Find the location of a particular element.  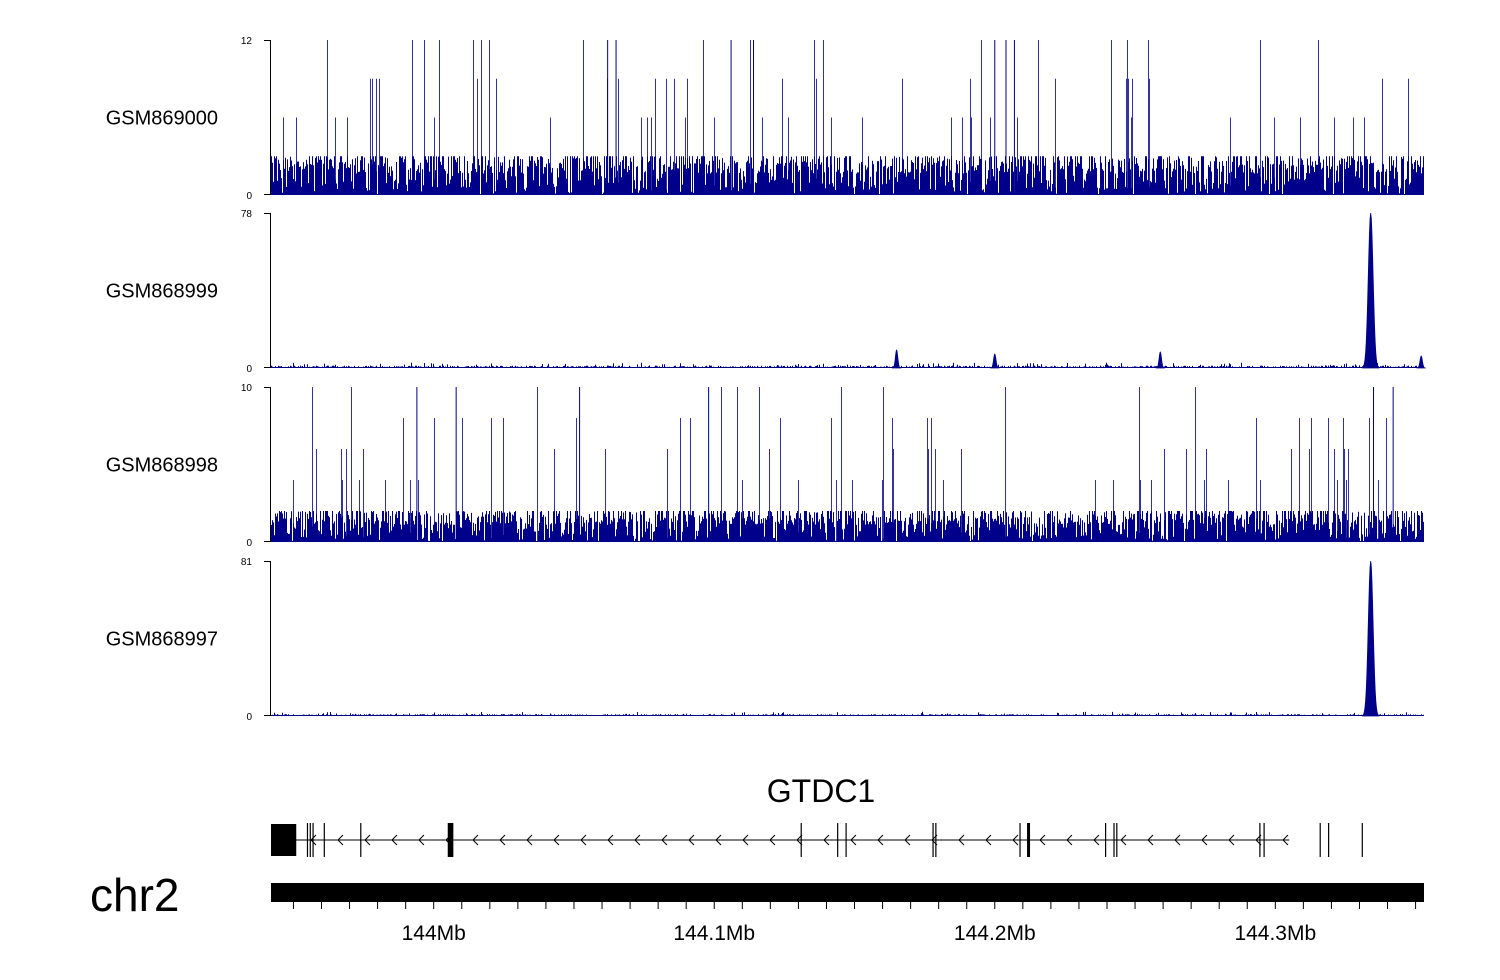

genome-axis-ticks: 144Mb 144.1Mb 144.2Mb 144.3Mb is located at coordinates (854, 923).